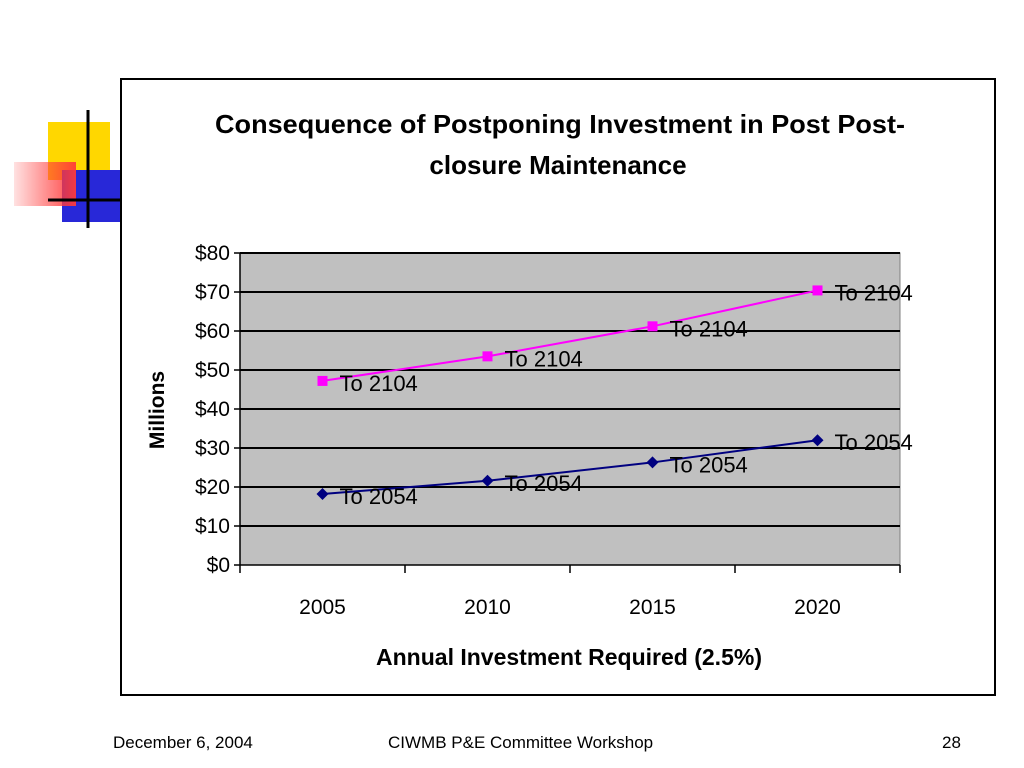 The image size is (1024, 768). What do you see at coordinates (569, 657) in the screenshot?
I see `x-axis-label: Annual Investment Required (2.5%)` at bounding box center [569, 657].